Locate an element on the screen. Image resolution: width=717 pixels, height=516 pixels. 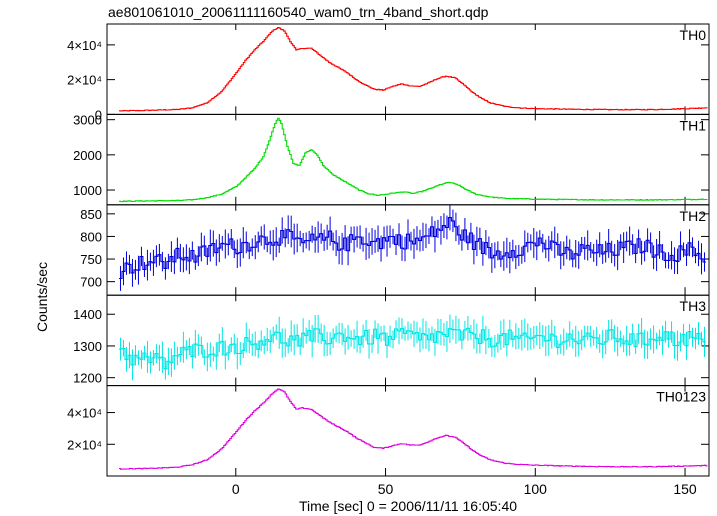
y-tick-label: 1200 is located at coordinates (87, 378).